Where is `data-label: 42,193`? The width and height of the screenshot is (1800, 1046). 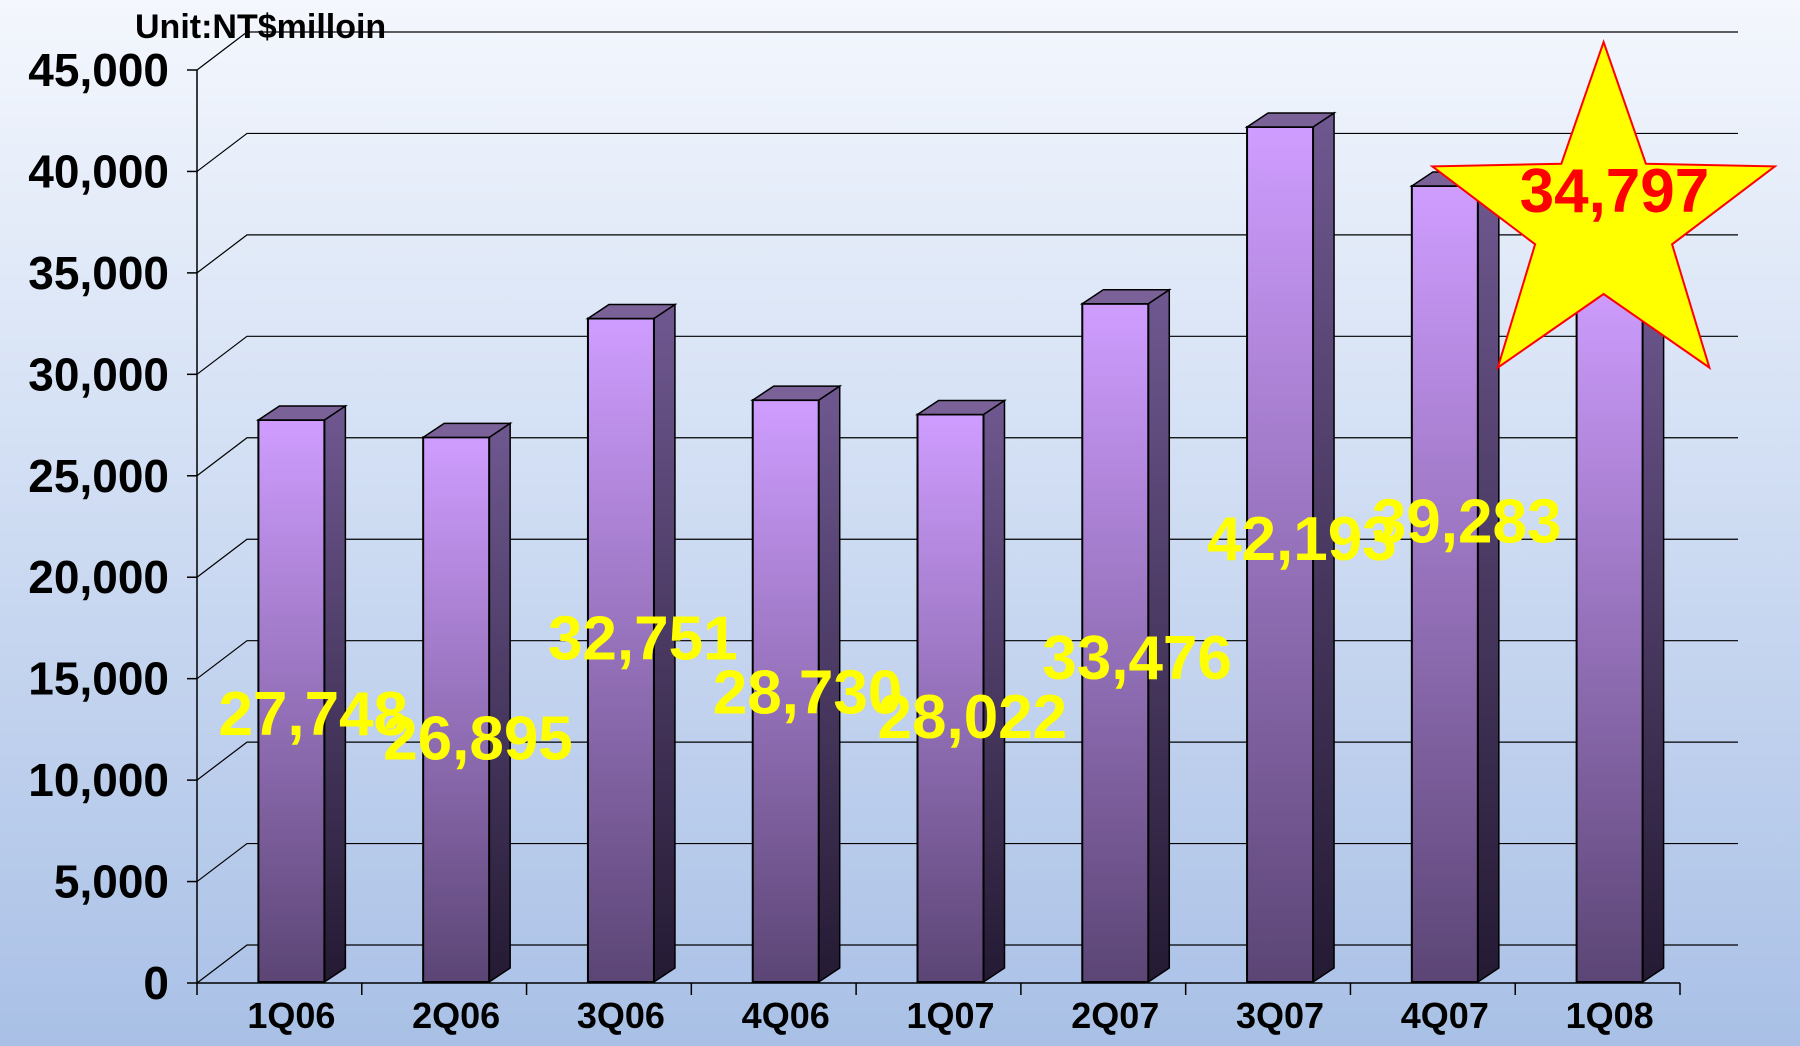 data-label: 42,193 is located at coordinates (1302, 539).